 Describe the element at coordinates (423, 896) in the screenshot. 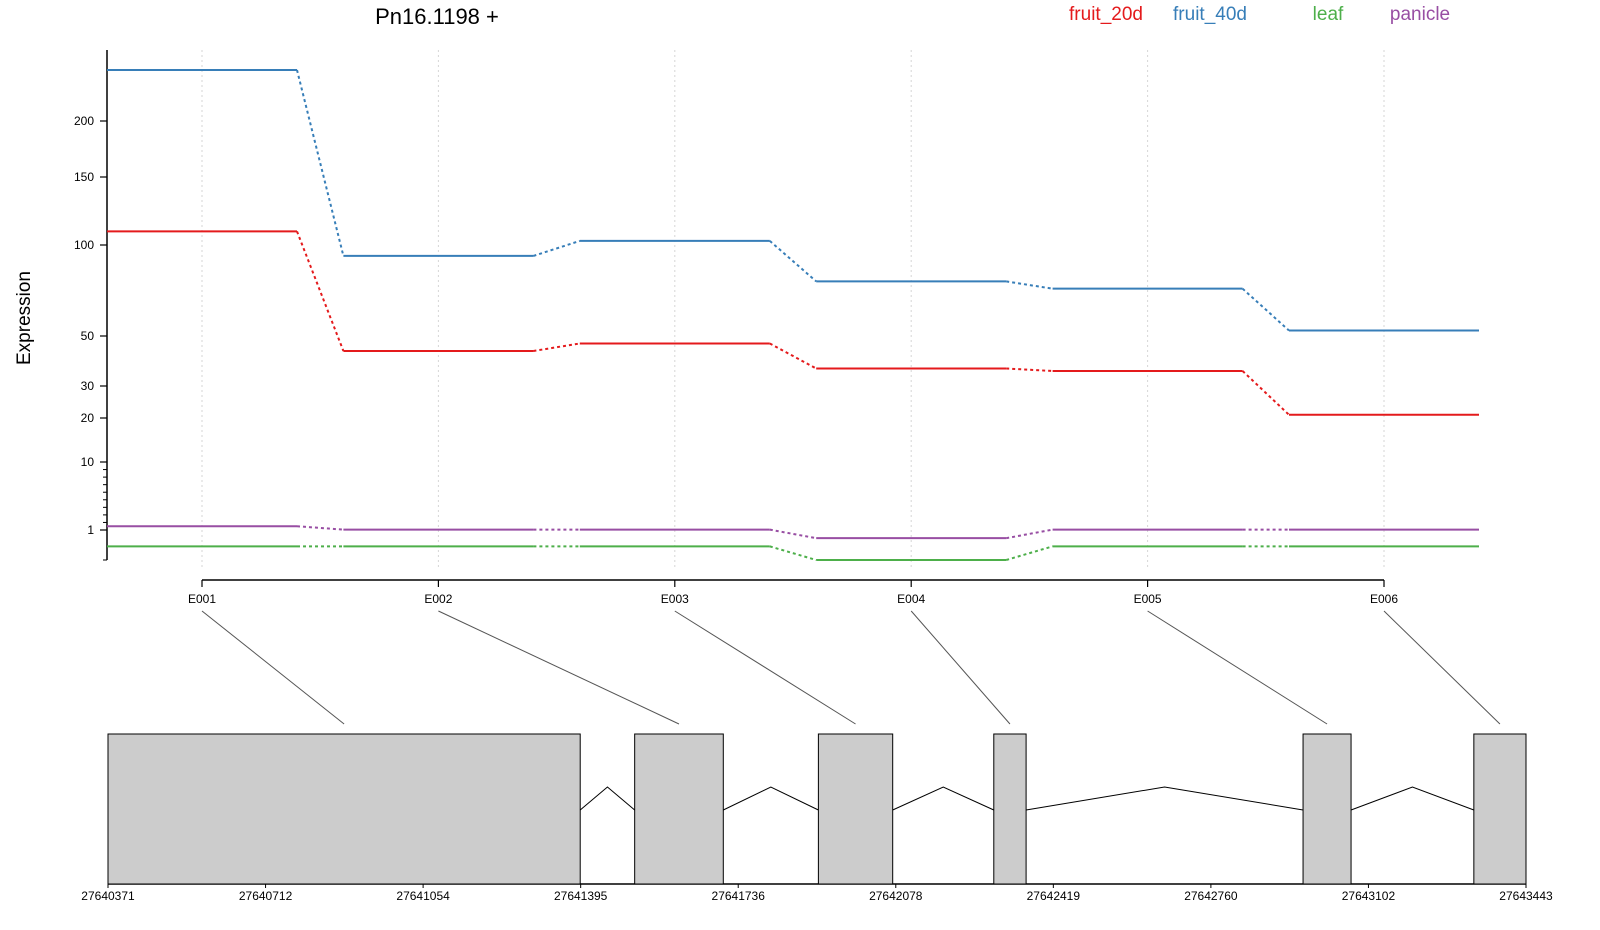

I see `genomic-coordinate-label: 27641054` at that location.